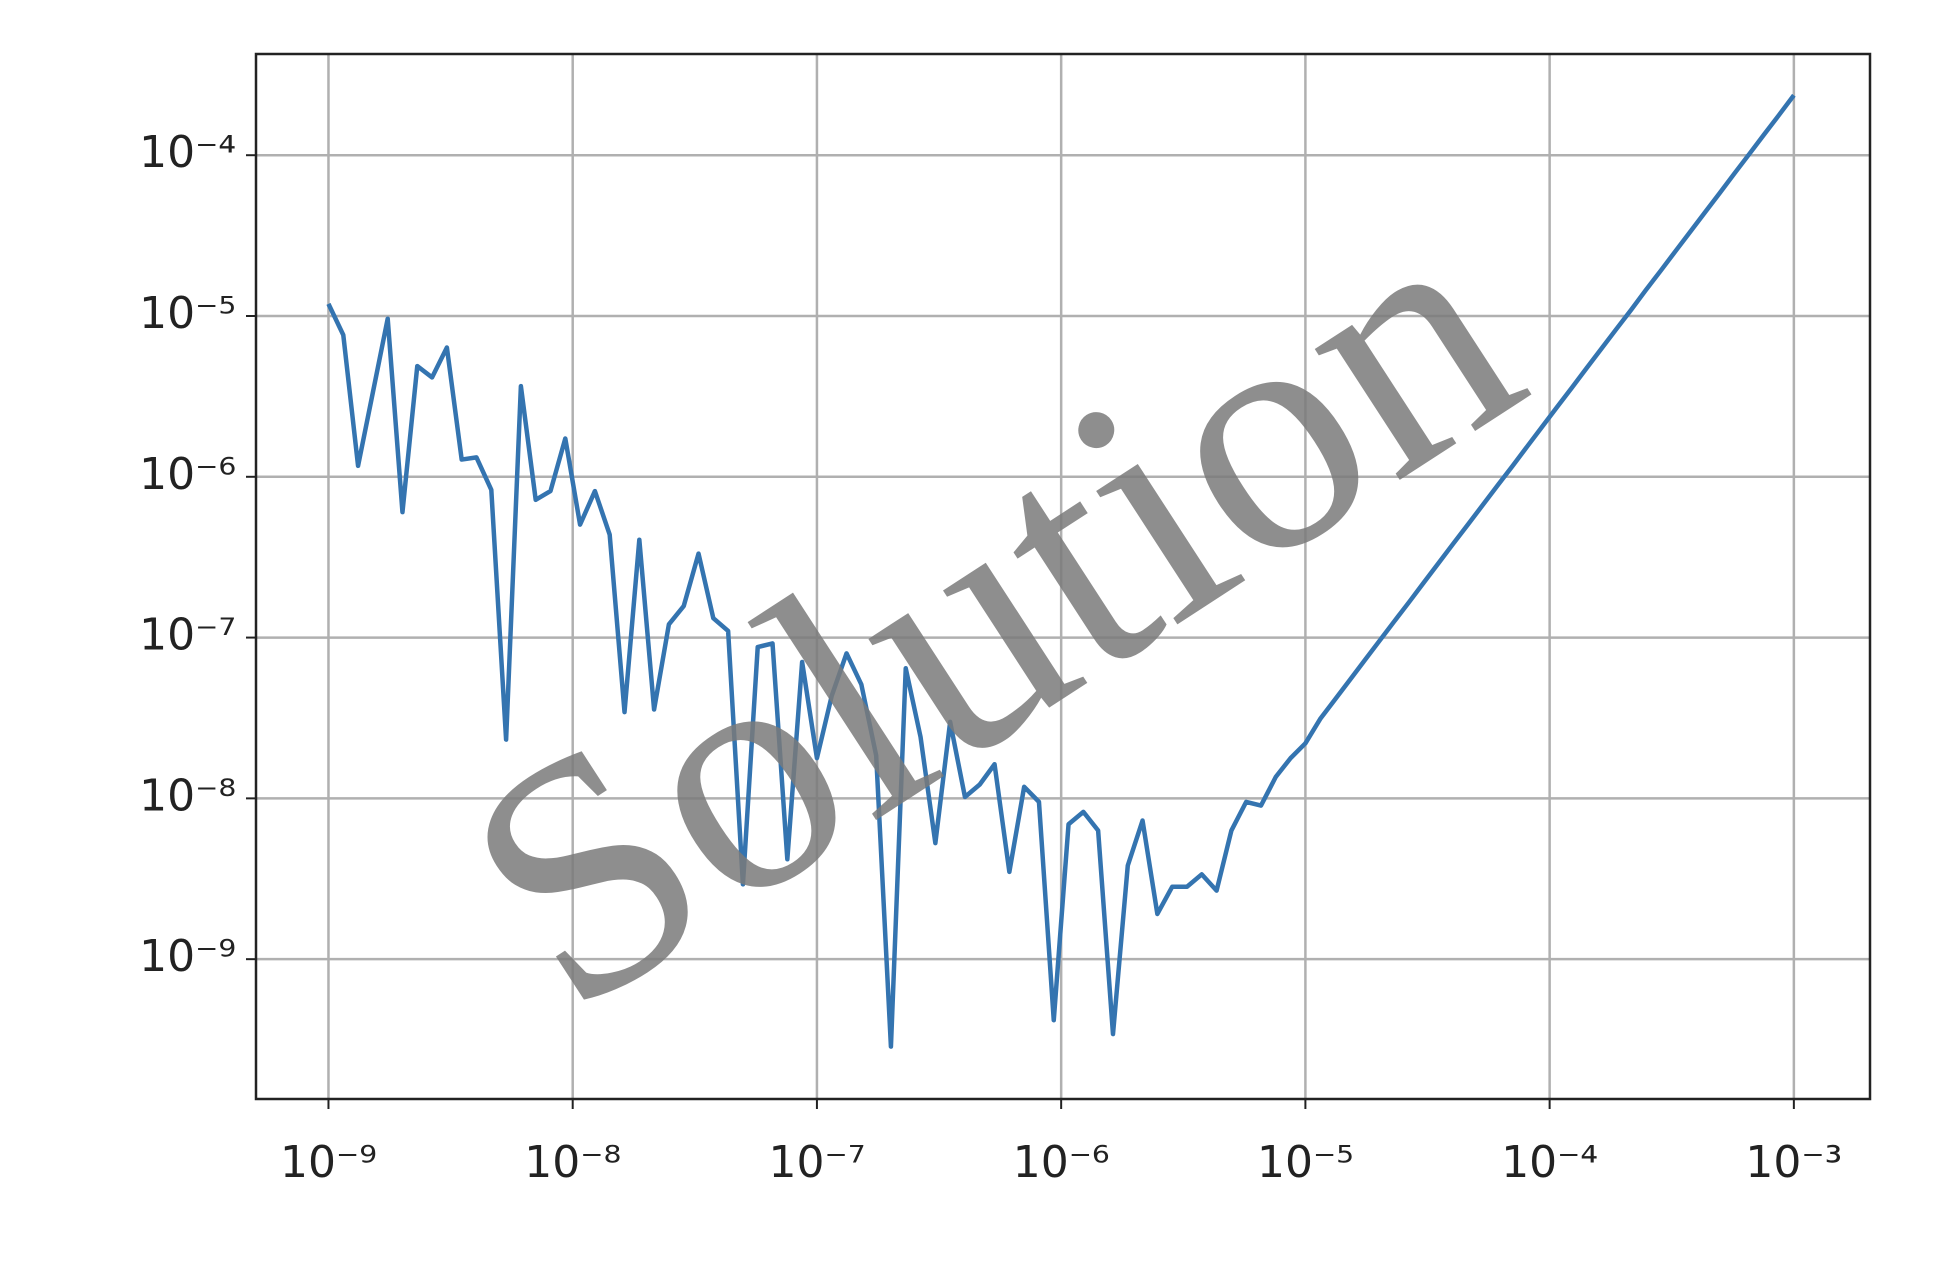  I want to click on x-tick-label: 10⁻⁷, so click(817, 1162).